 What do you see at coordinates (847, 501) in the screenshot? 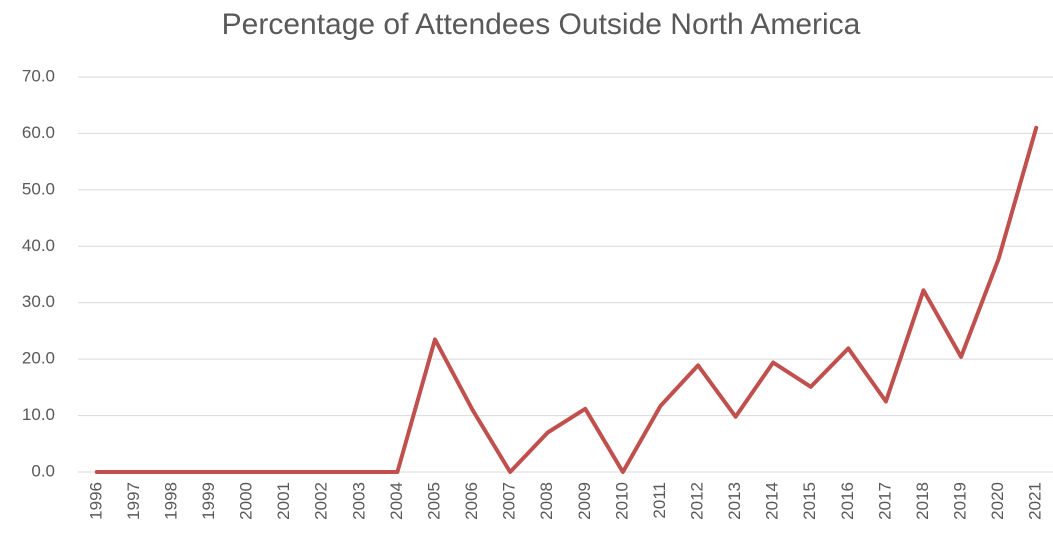
I see `x-tick-label: 2016` at bounding box center [847, 501].